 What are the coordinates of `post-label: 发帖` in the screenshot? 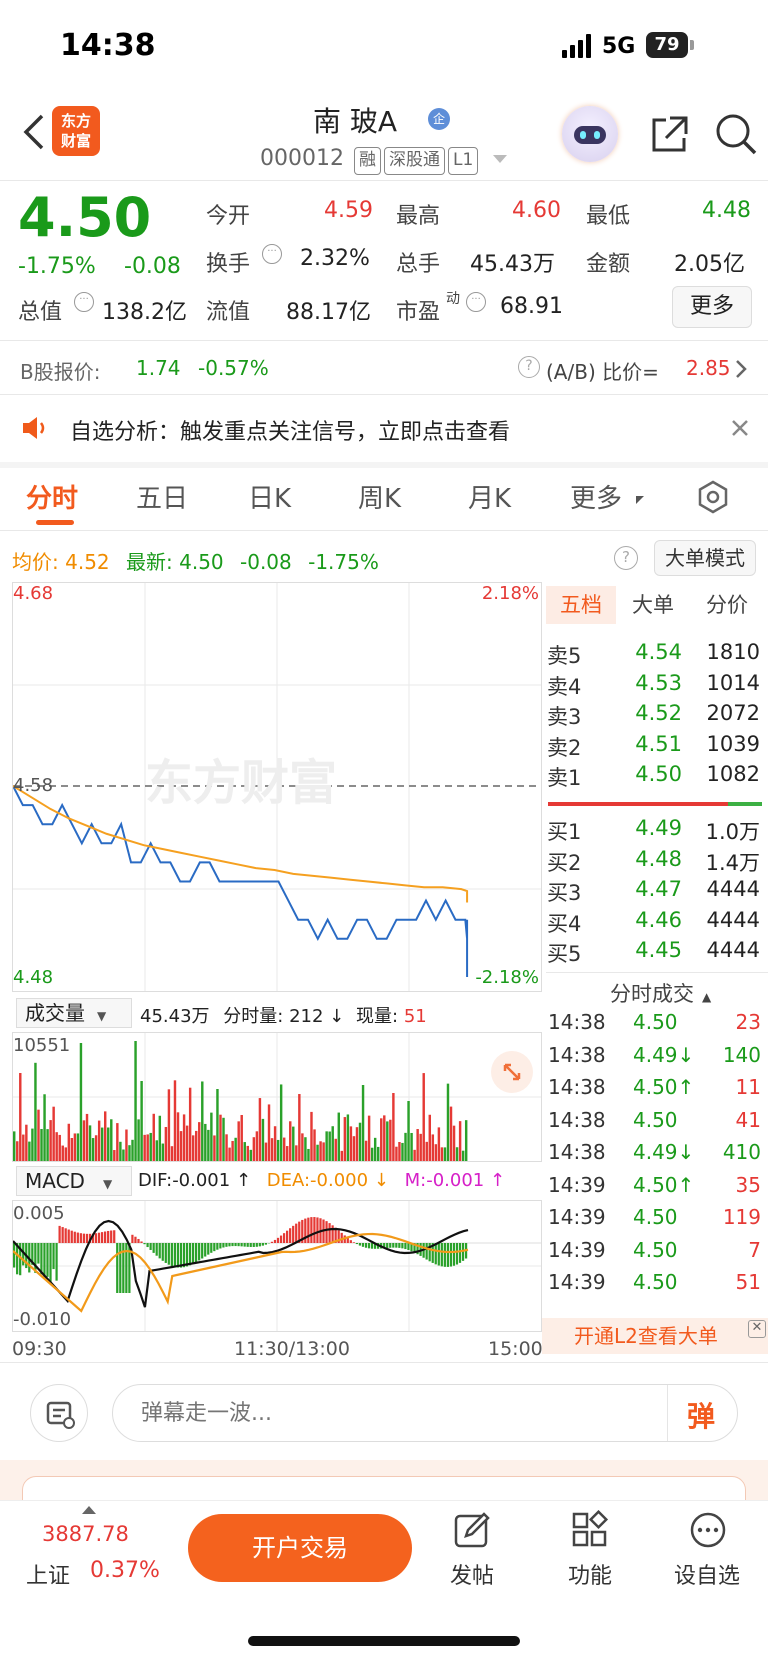 It's located at (472, 1576).